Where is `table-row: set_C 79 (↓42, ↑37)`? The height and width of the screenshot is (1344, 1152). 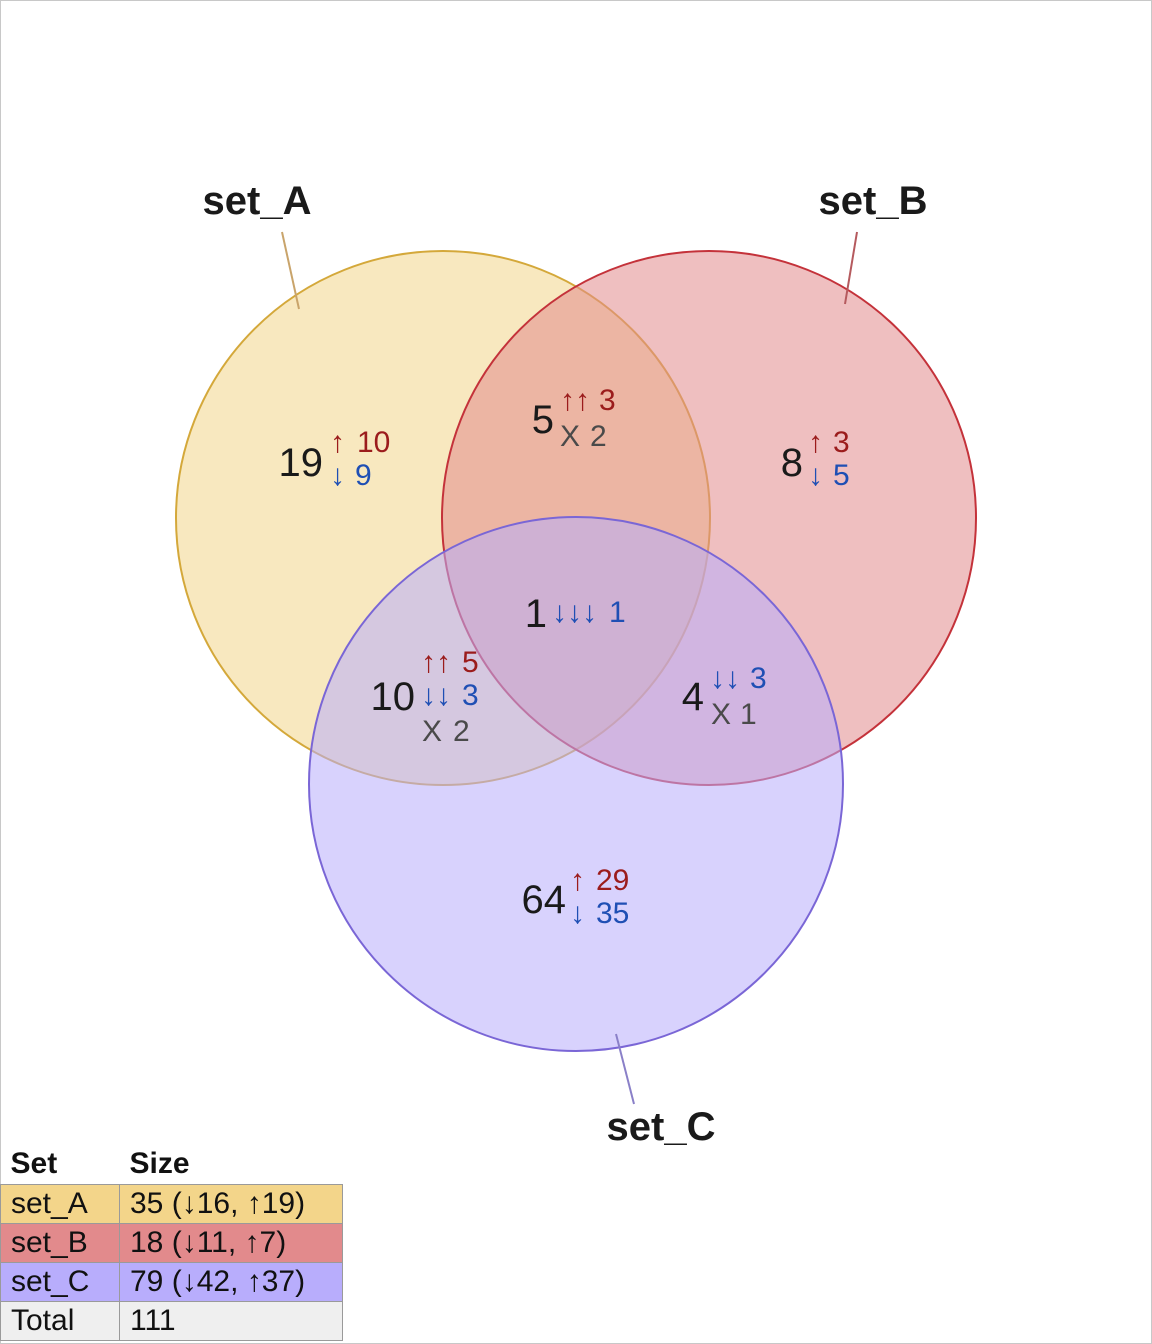 table-row: set_C 79 (↓42, ↑37) is located at coordinates (171, 1282).